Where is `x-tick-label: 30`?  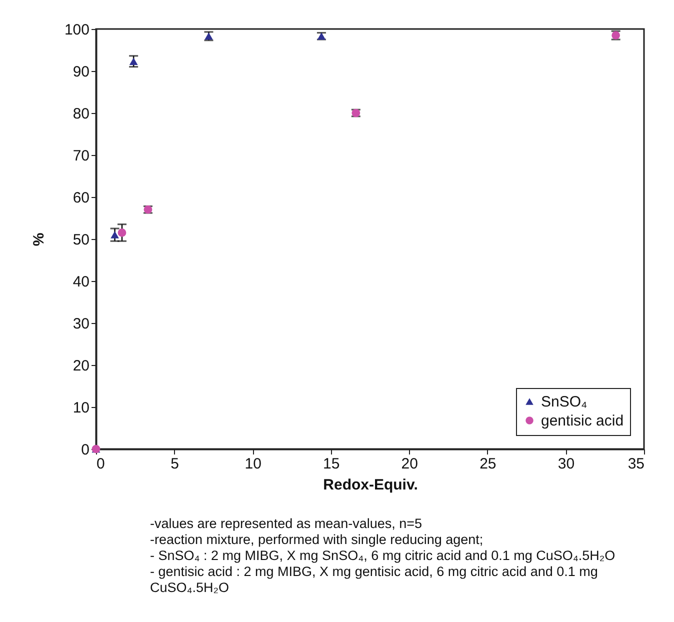
x-tick-label: 30 is located at coordinates (566, 464).